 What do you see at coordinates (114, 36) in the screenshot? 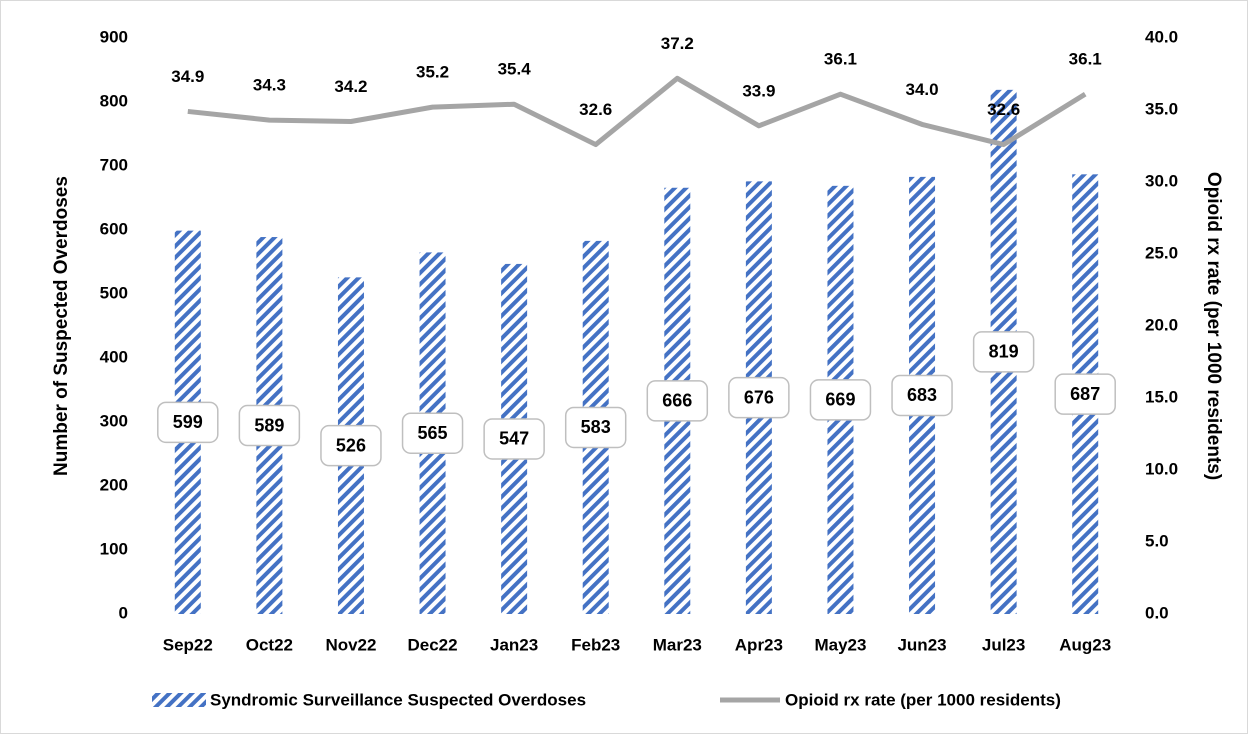
I see `y-tick-label: 900` at bounding box center [114, 36].